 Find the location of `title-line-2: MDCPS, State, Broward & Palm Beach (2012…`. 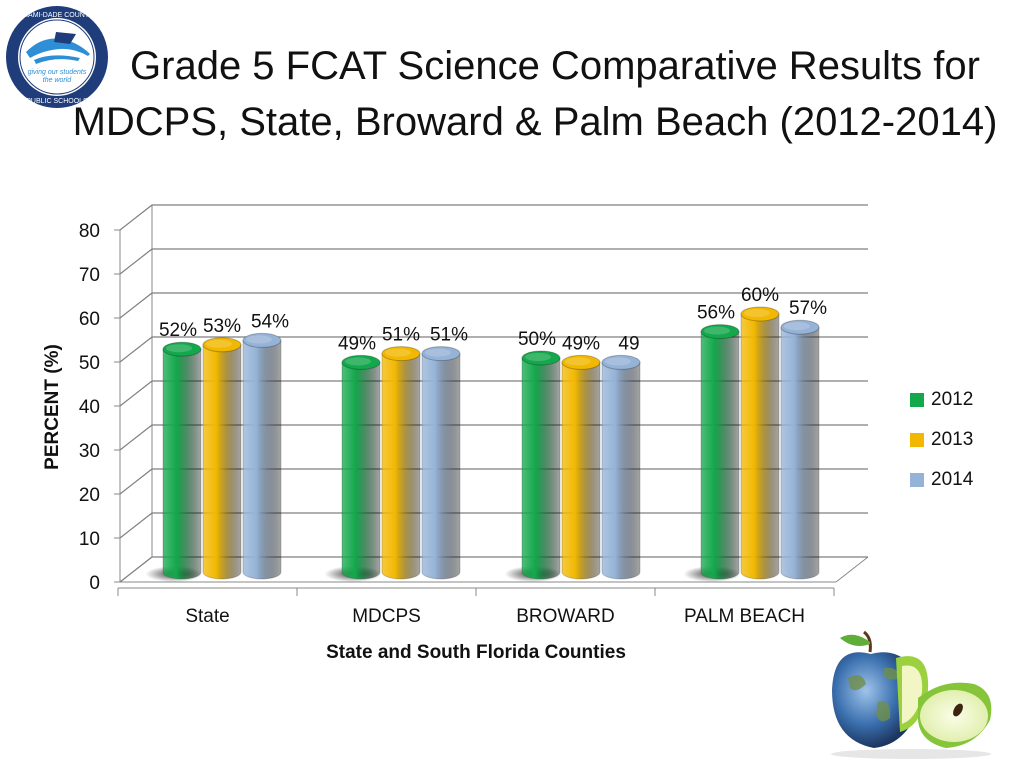

title-line-2: MDCPS, State, Broward & Palm Beach (2012… is located at coordinates (535, 122).